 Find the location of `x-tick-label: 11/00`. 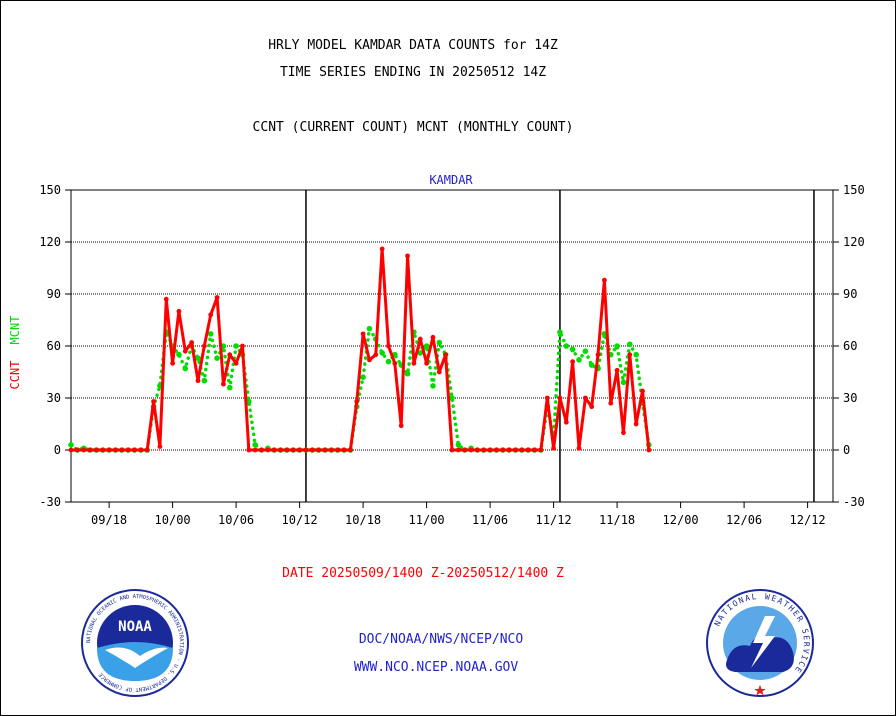

x-tick-label: 11/00 is located at coordinates (427, 520).